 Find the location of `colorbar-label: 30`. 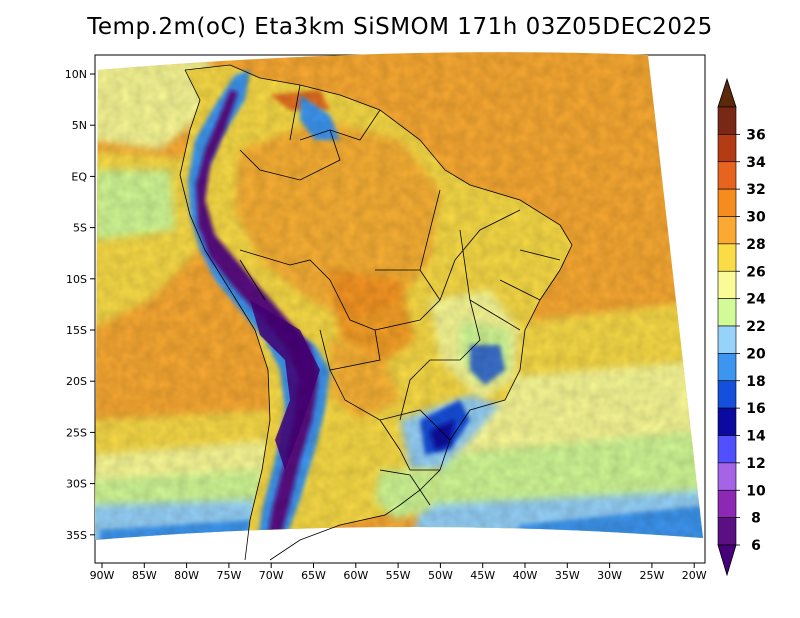

colorbar-label: 30 is located at coordinates (756, 218).